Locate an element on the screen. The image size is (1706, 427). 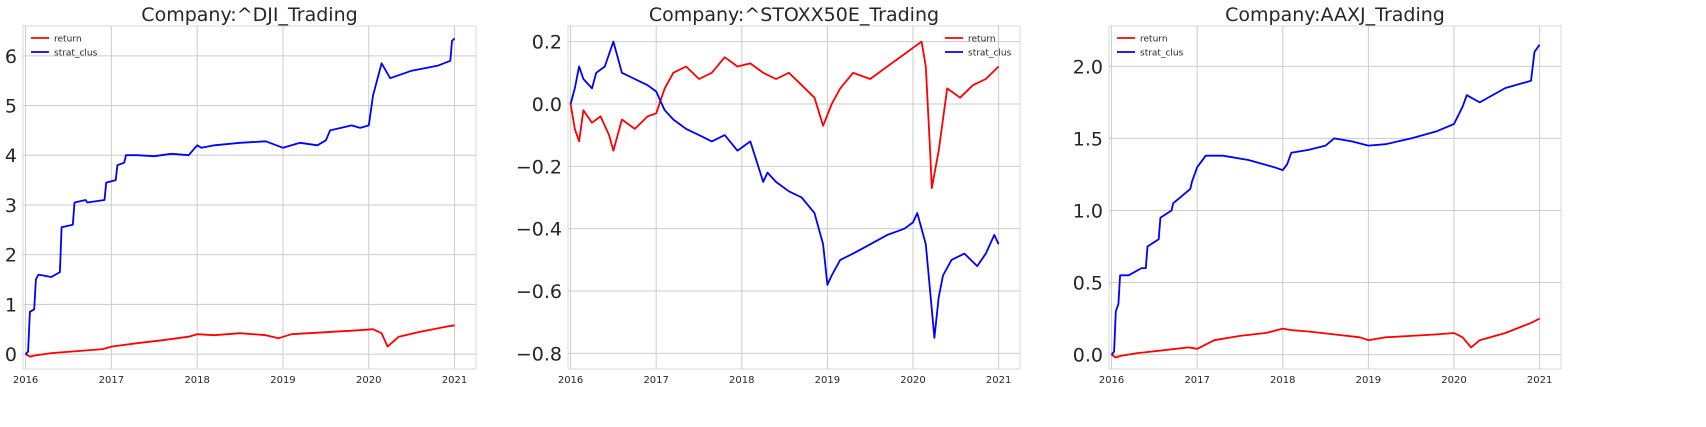
y-tick-label: 4 is located at coordinates (11, 156).